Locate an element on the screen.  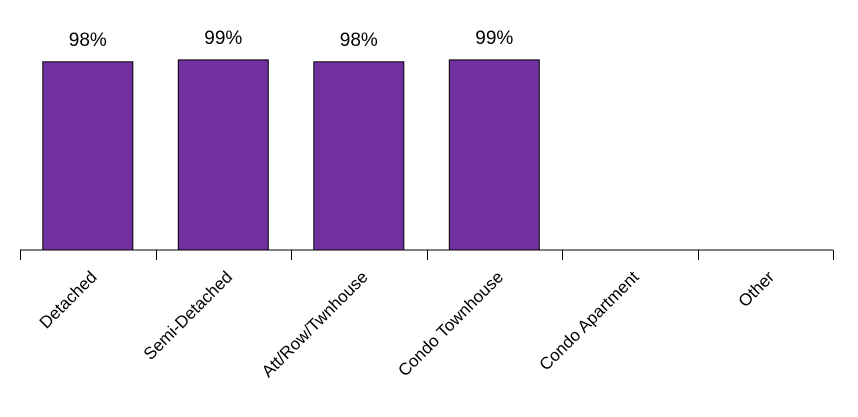
x-tick-label: Detached is located at coordinates (68, 299).